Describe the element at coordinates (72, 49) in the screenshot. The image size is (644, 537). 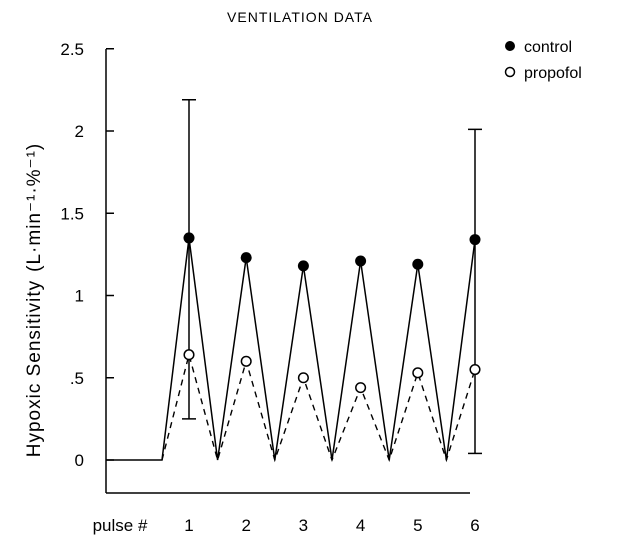
I see `y-tick-label-0: 2.5` at that location.